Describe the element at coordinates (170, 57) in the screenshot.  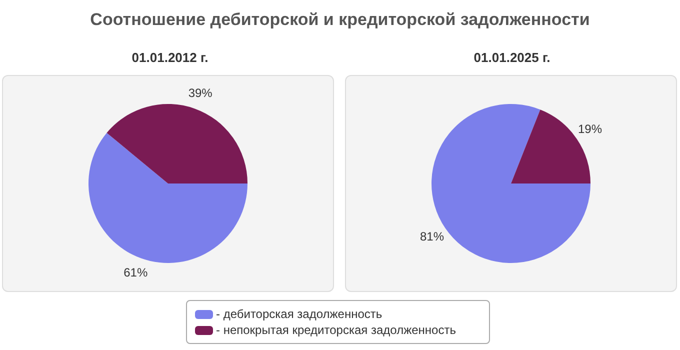
I see `chart-subtitle: 01.01.2012 г.` at that location.